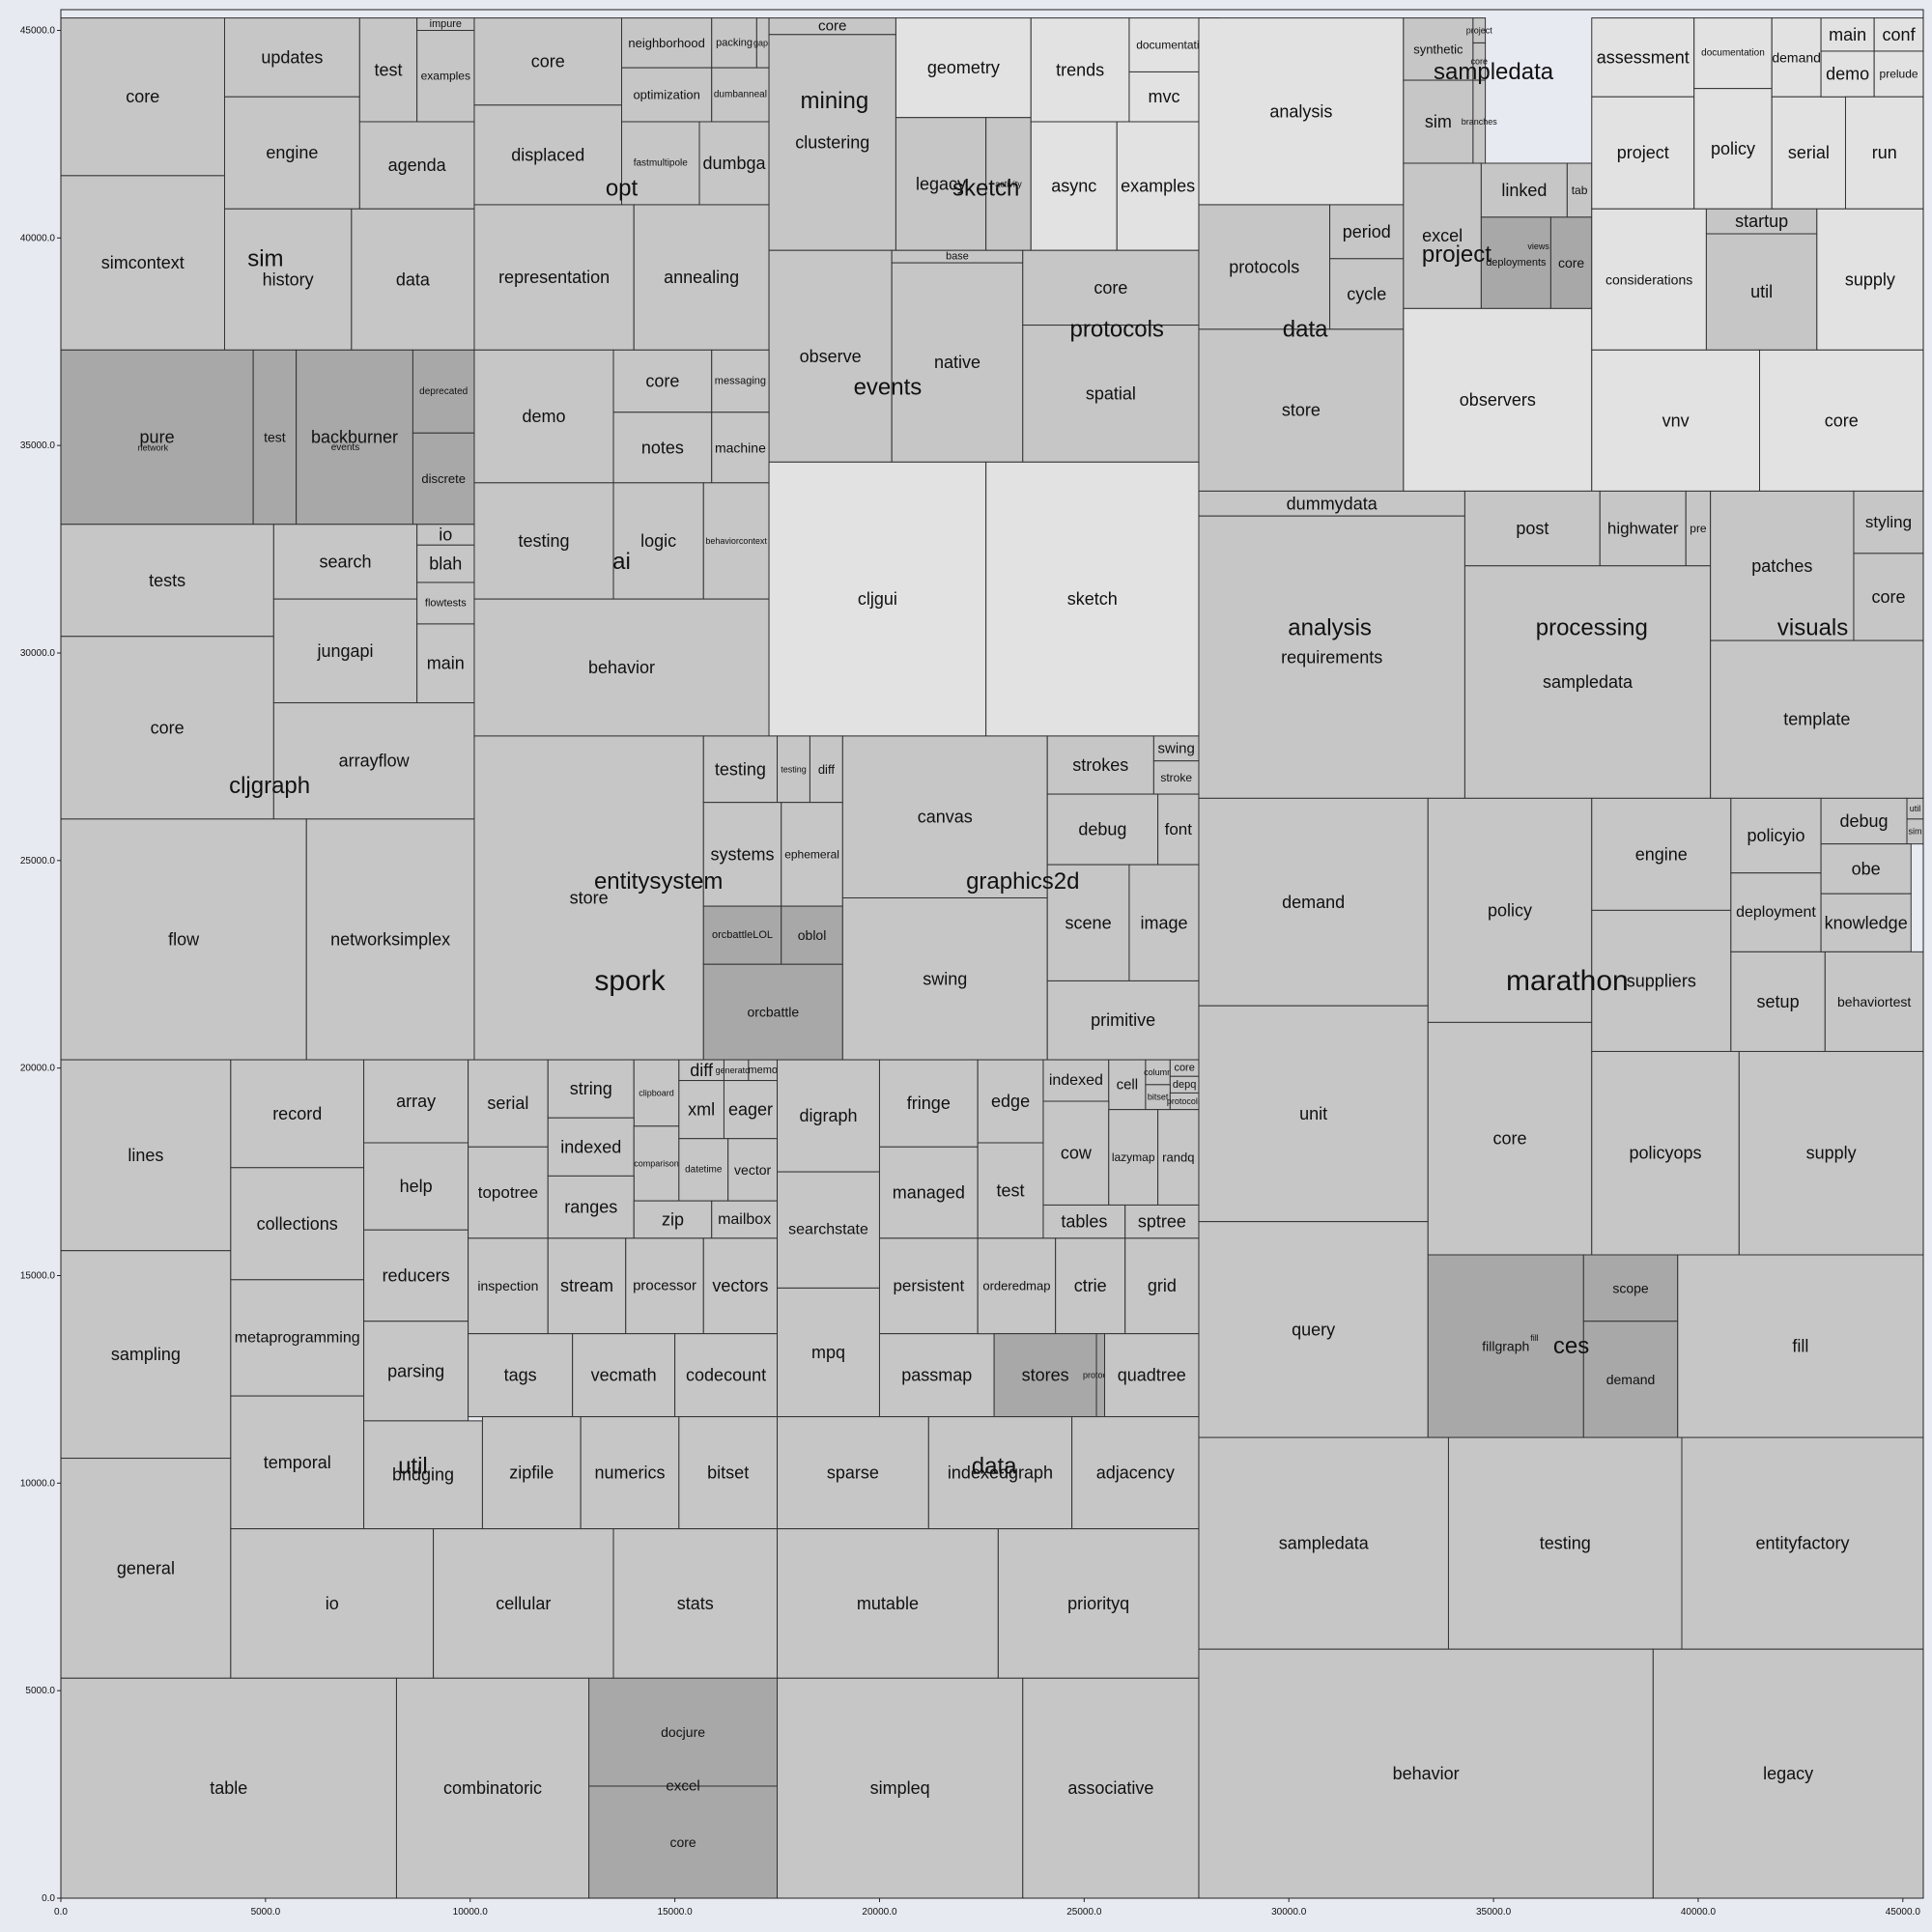  What do you see at coordinates (1788, 1773) in the screenshot?
I see `cell-label: legacy` at bounding box center [1788, 1773].